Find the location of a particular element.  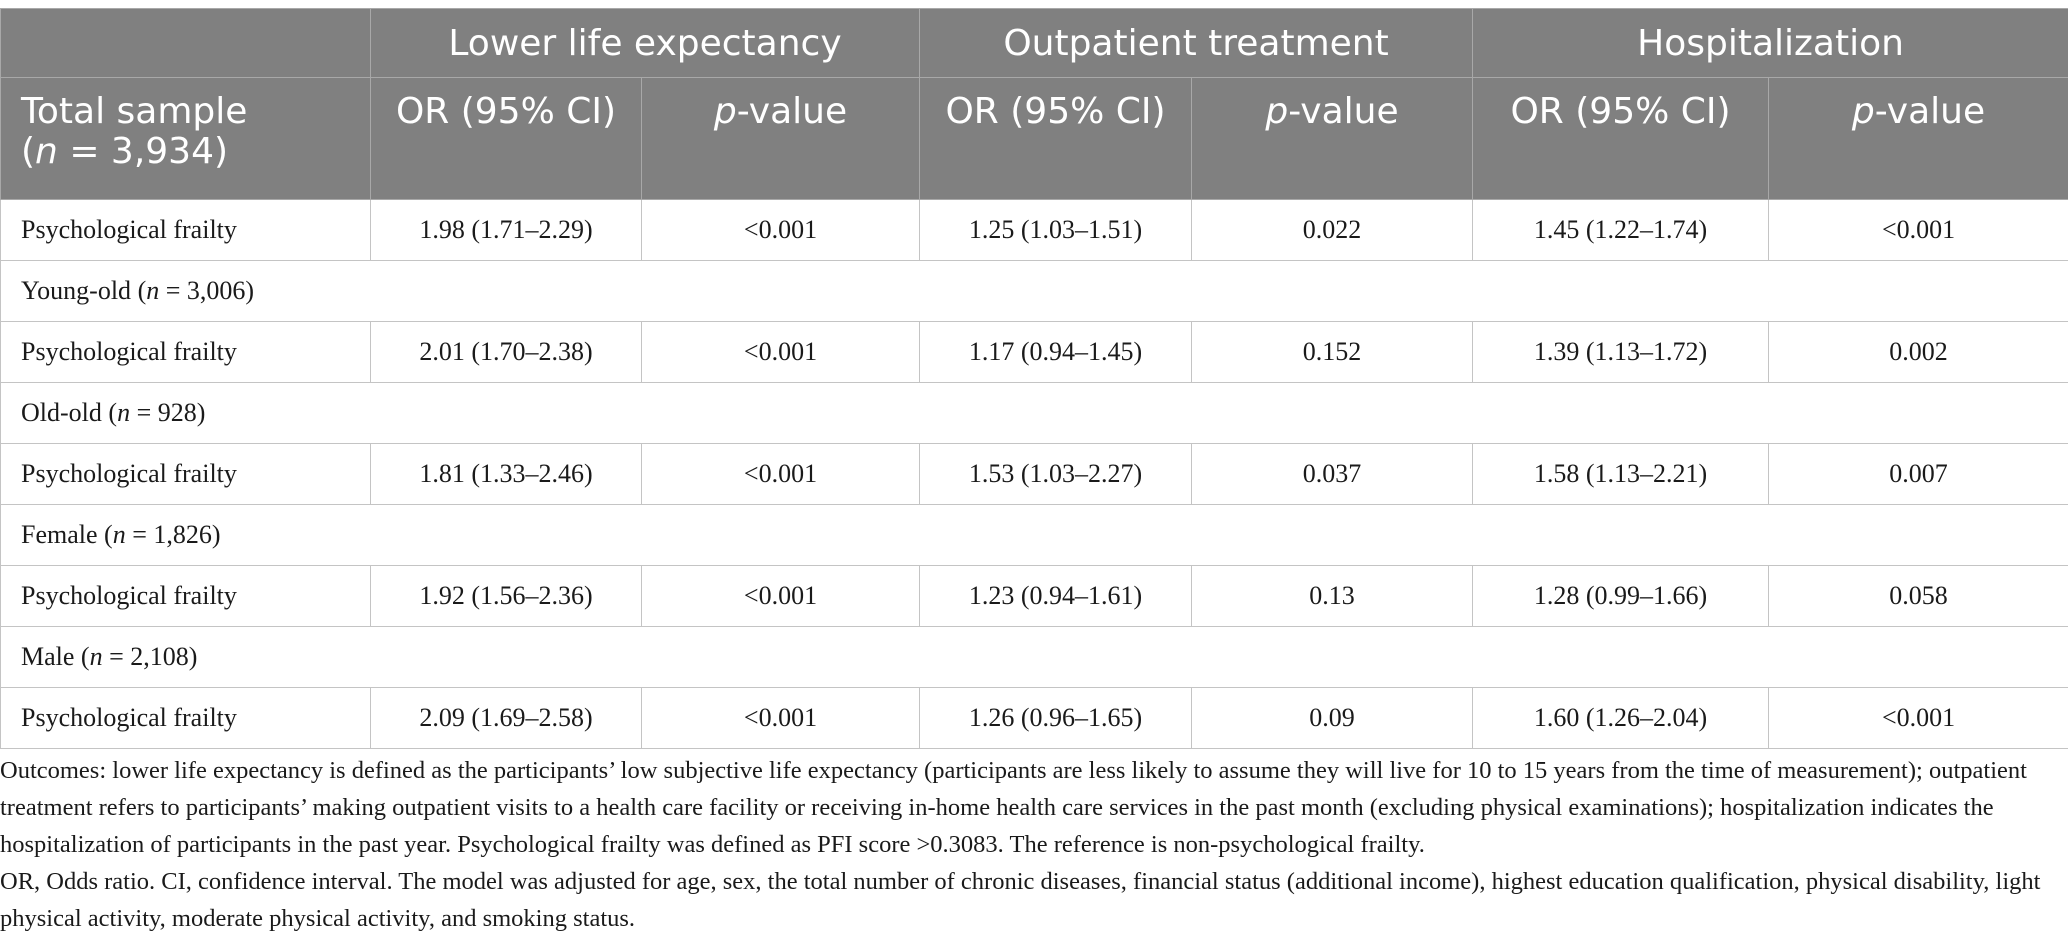

total-sample-n-rest: = 3,934) is located at coordinates (143, 151).